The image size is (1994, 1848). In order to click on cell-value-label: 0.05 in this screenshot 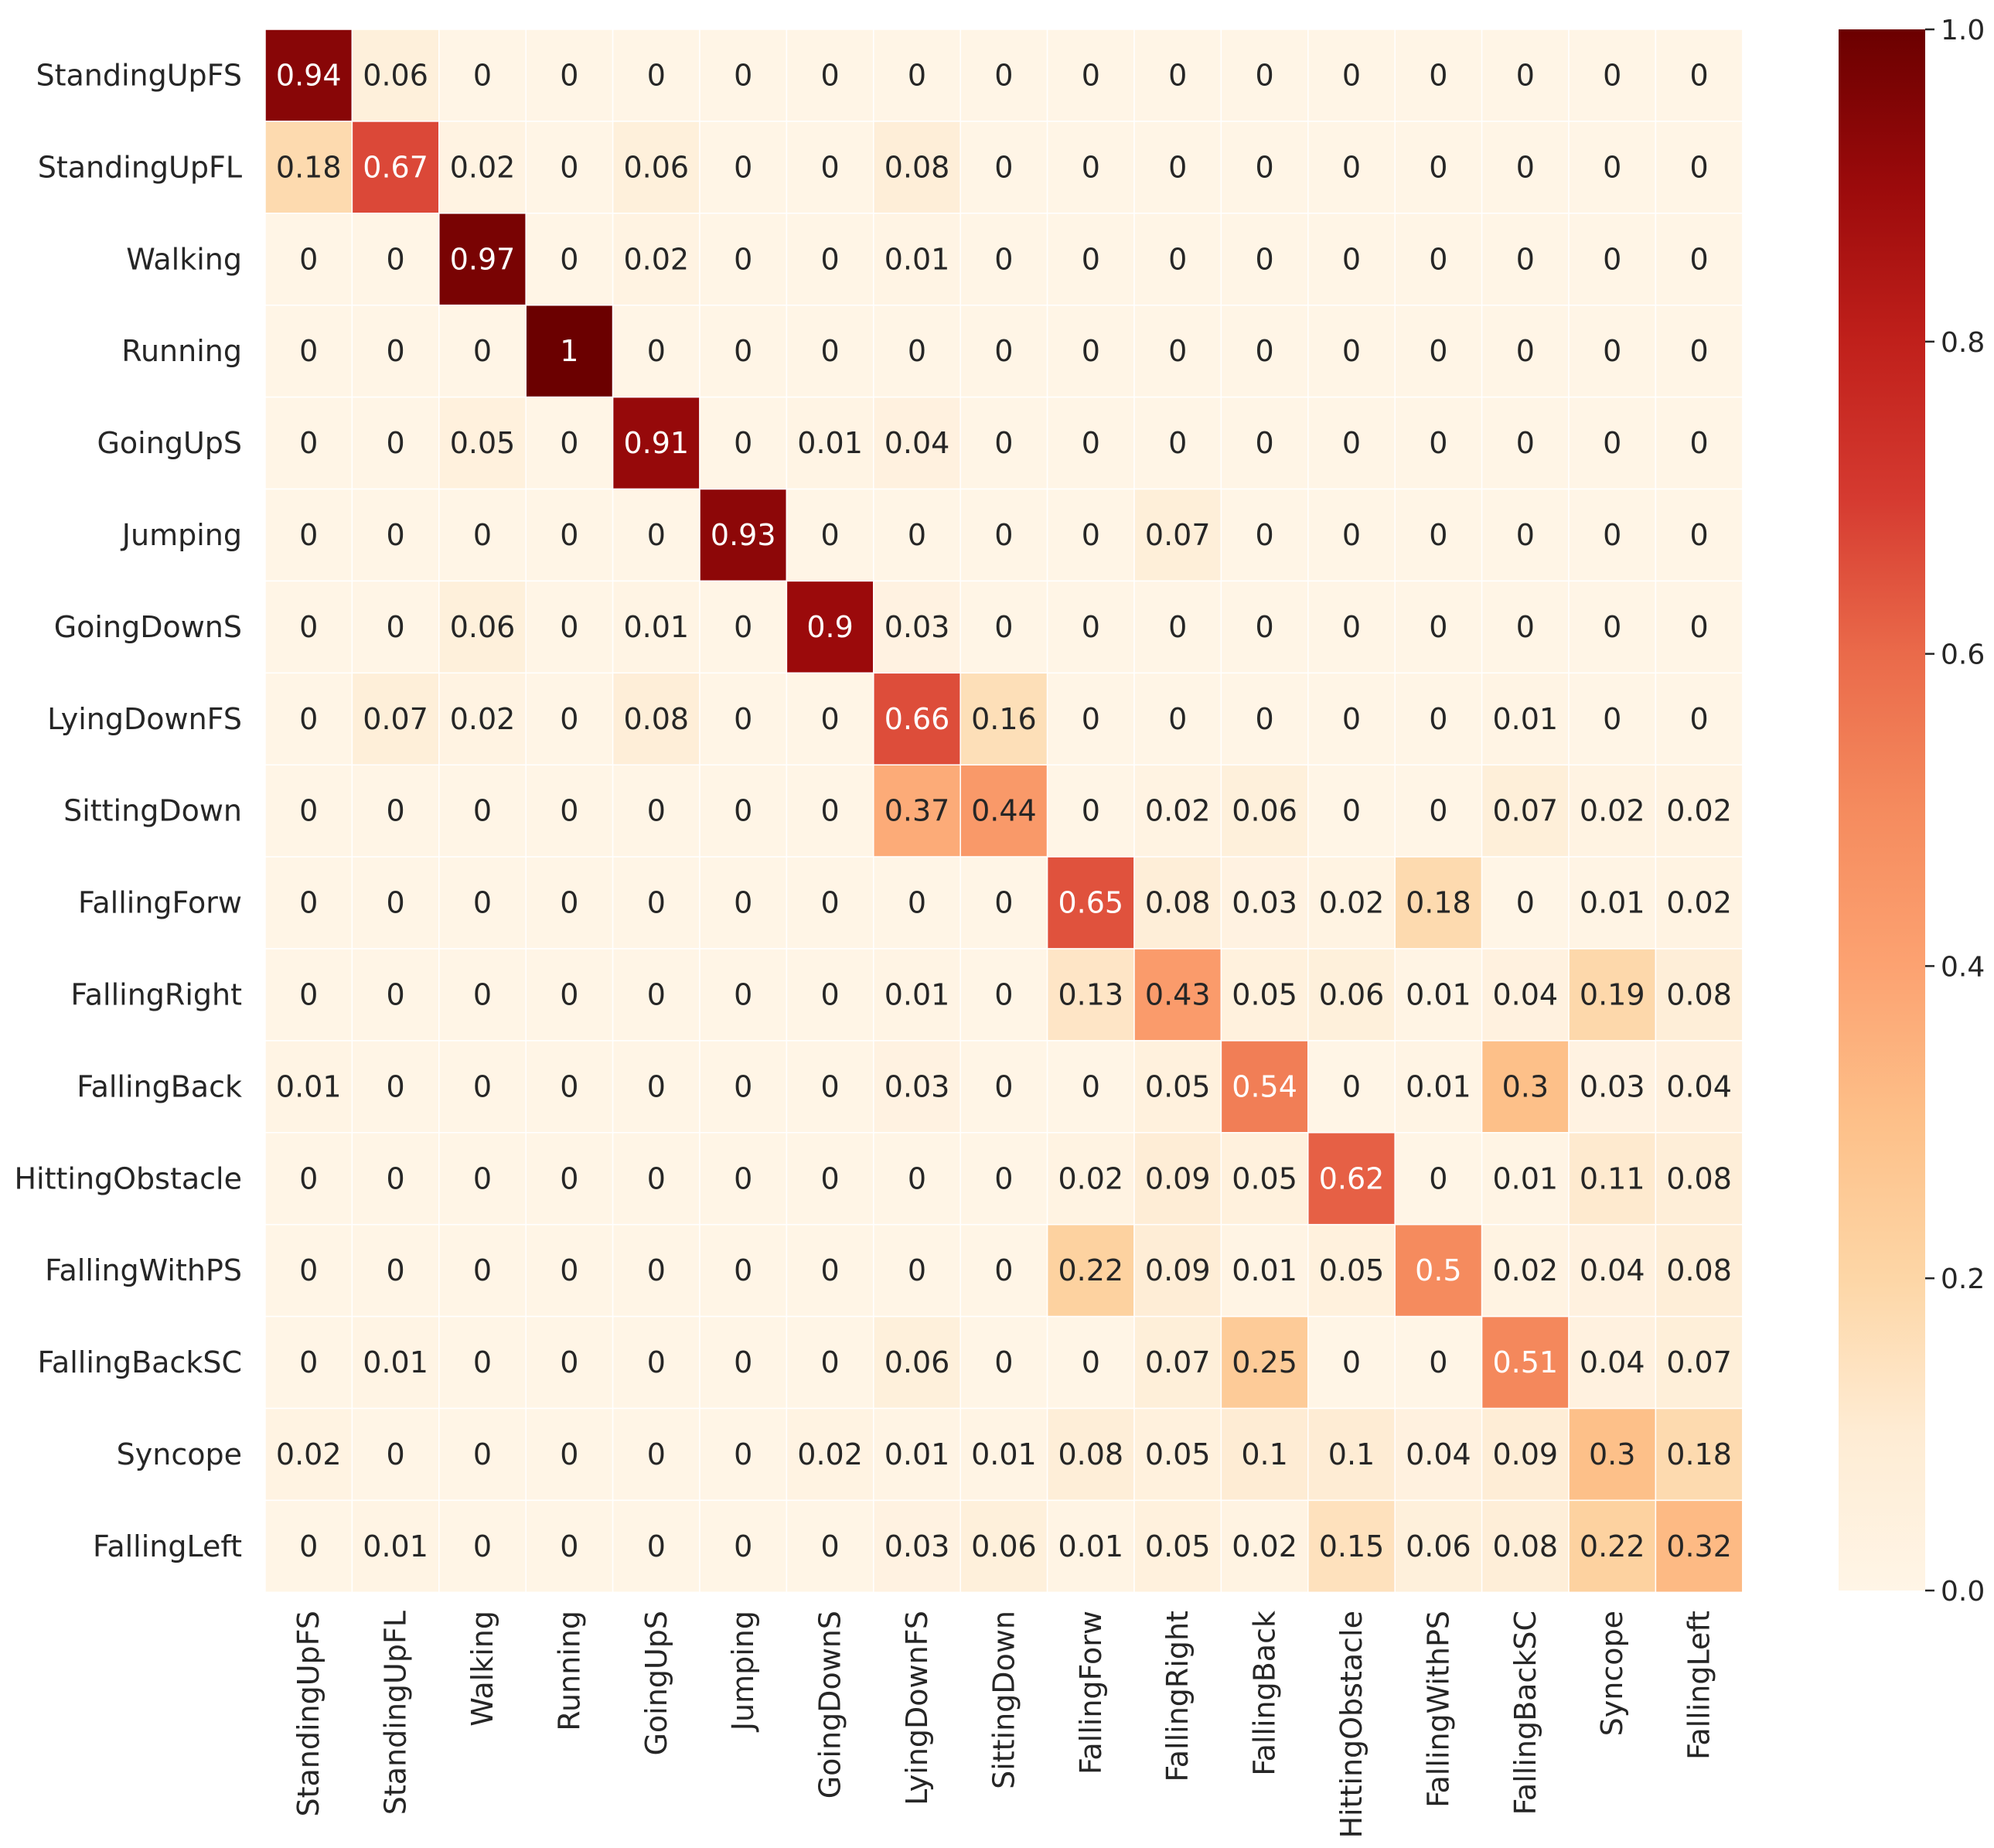, I will do `click(1178, 1454)`.